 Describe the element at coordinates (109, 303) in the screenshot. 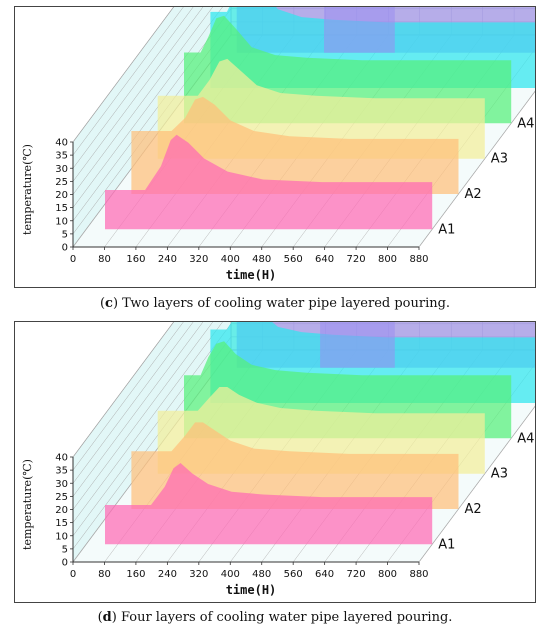

I see `caption-c-label: c` at that location.